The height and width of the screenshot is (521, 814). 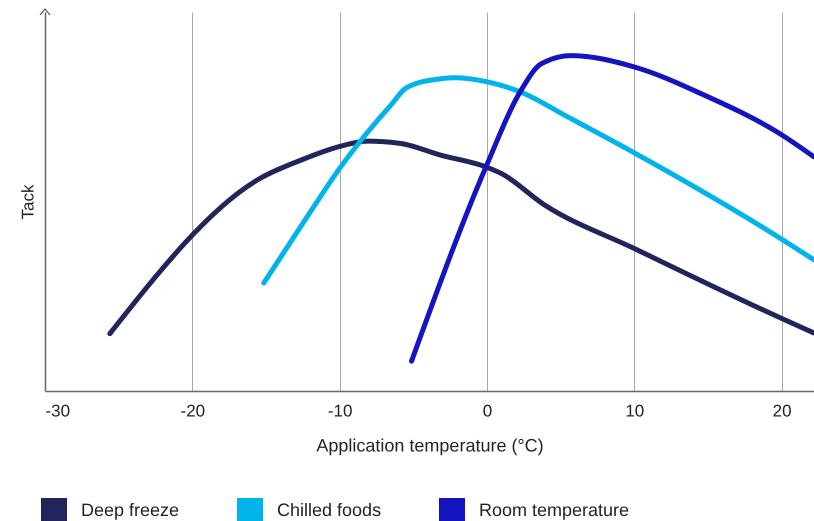 I want to click on x-axis-title: Application temperature (°C), so click(x=430, y=446).